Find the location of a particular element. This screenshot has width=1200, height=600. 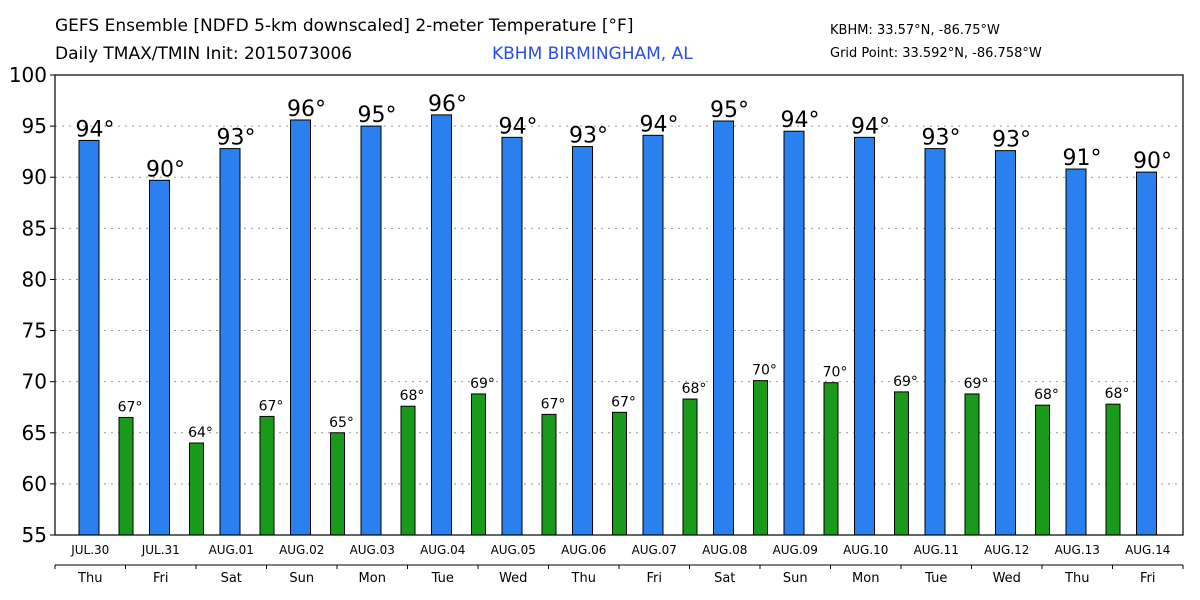

y-tick-label: 75 is located at coordinates (34, 331).